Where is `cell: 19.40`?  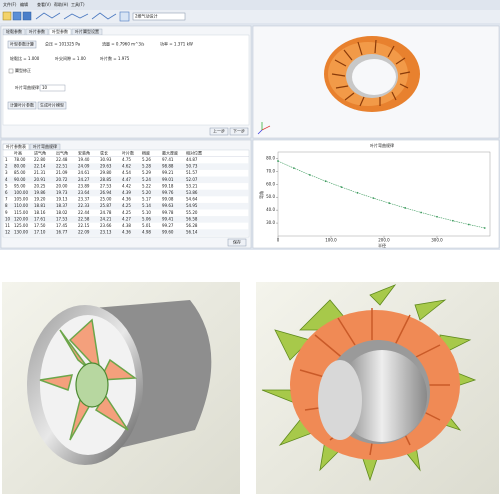
cell: 19.40 is located at coordinates (84, 159).